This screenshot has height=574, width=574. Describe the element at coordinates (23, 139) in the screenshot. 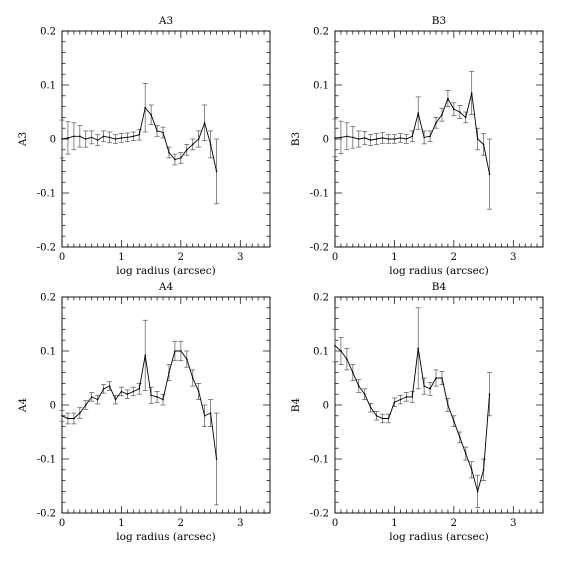

I see `y-axis-title: A3` at that location.